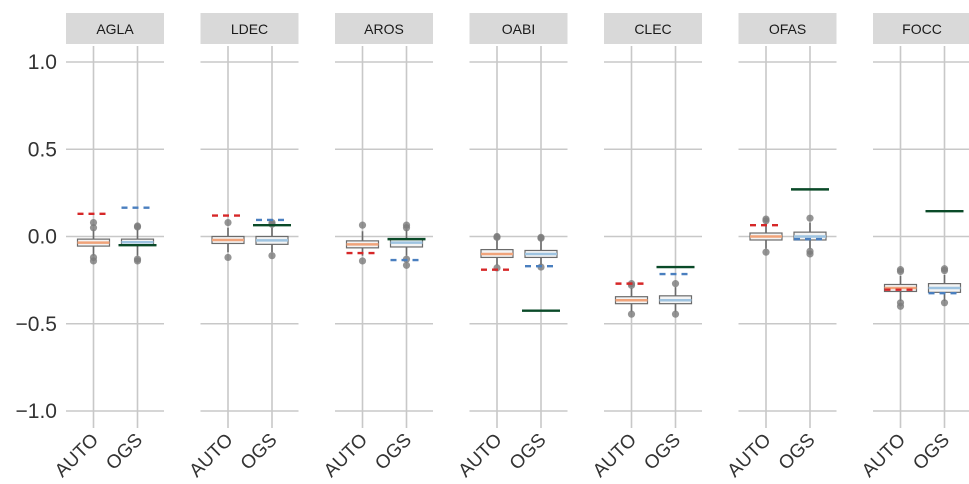 This screenshot has width=969, height=484. I want to click on panel-oabi: OABI AUTO OGS, so click(511, 247).